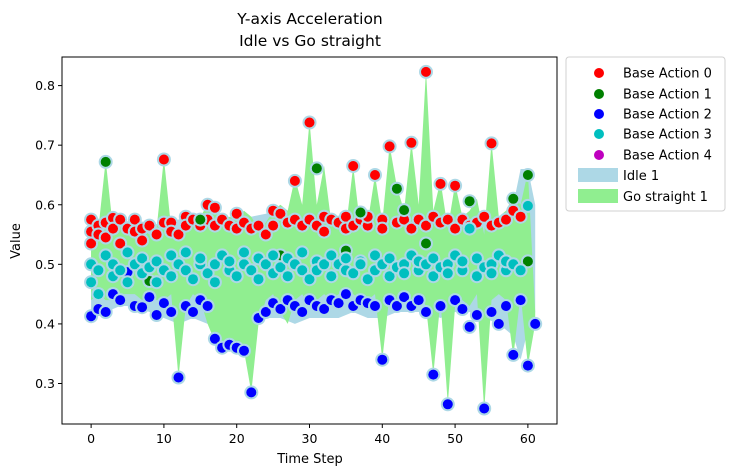 The height and width of the screenshot is (476, 733). What do you see at coordinates (667, 115) in the screenshot?
I see `legend-label-base-action-2: Base Action 2` at bounding box center [667, 115].